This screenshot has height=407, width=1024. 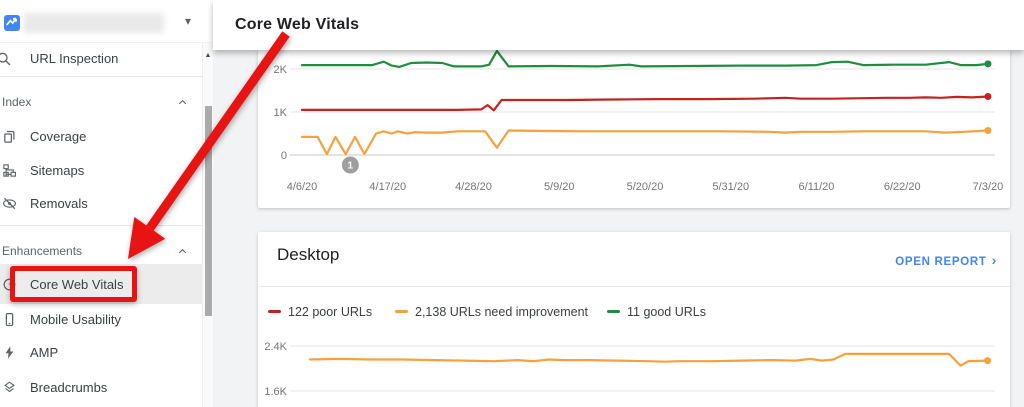 I want to click on lightning-icon, so click(x=9, y=352).